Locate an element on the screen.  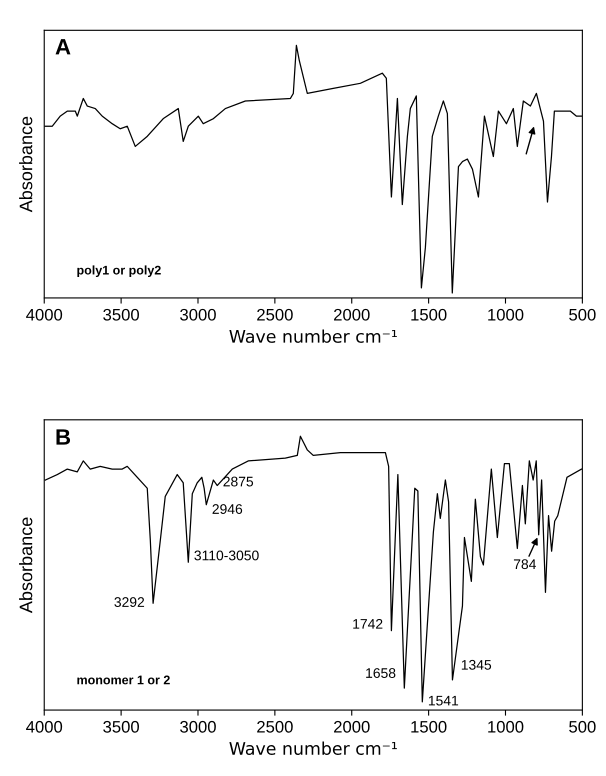
chart-title: A is located at coordinates (63, 46).